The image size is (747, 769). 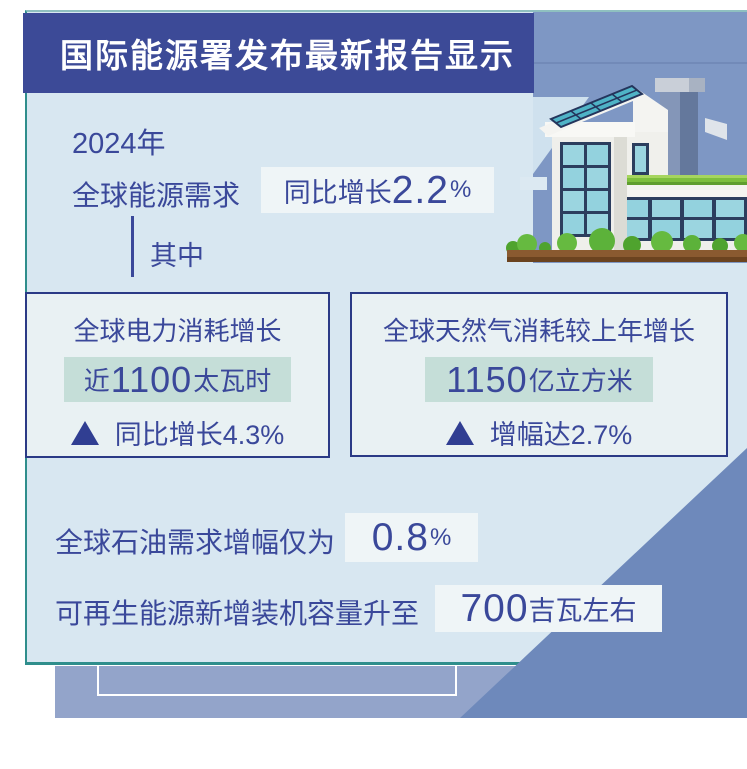 I want to click on renewables-label: 可再生能源新增装机容量升至, so click(x=237, y=613).